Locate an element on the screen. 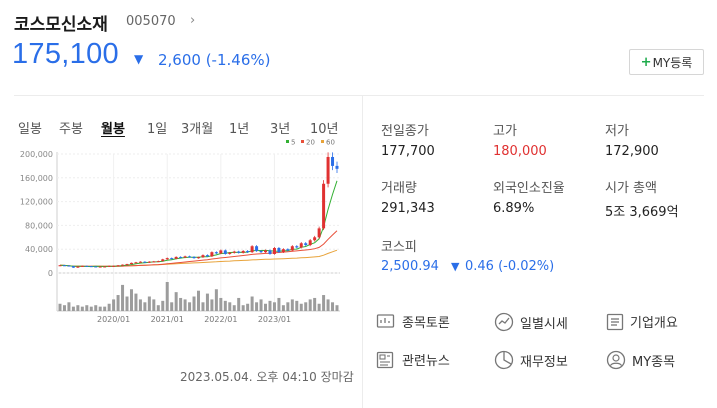  news-icon is located at coordinates (385, 359).